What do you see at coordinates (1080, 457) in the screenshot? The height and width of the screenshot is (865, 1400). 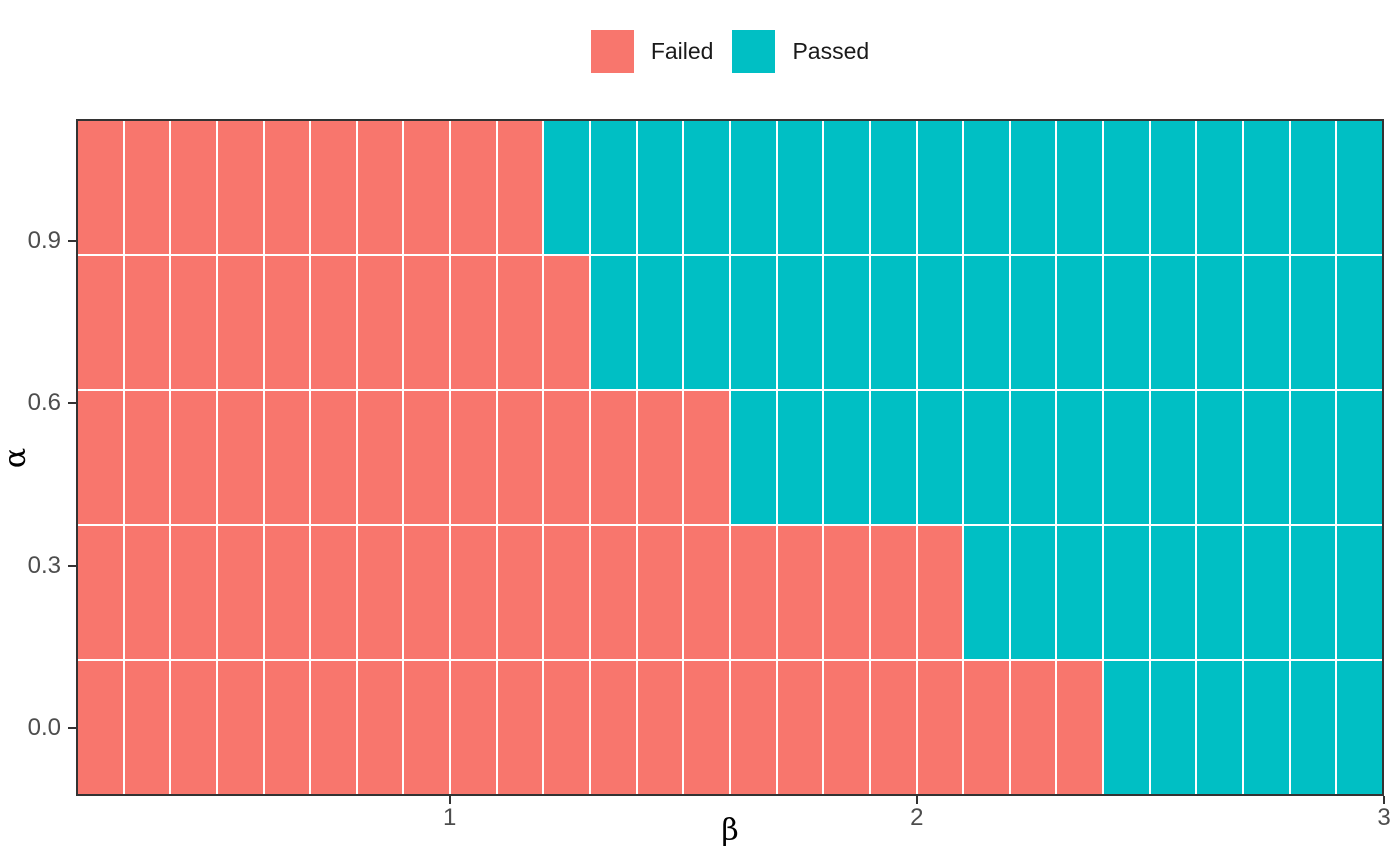 I see `tile-alpha-0.5-beta-2.35-passed` at bounding box center [1080, 457].